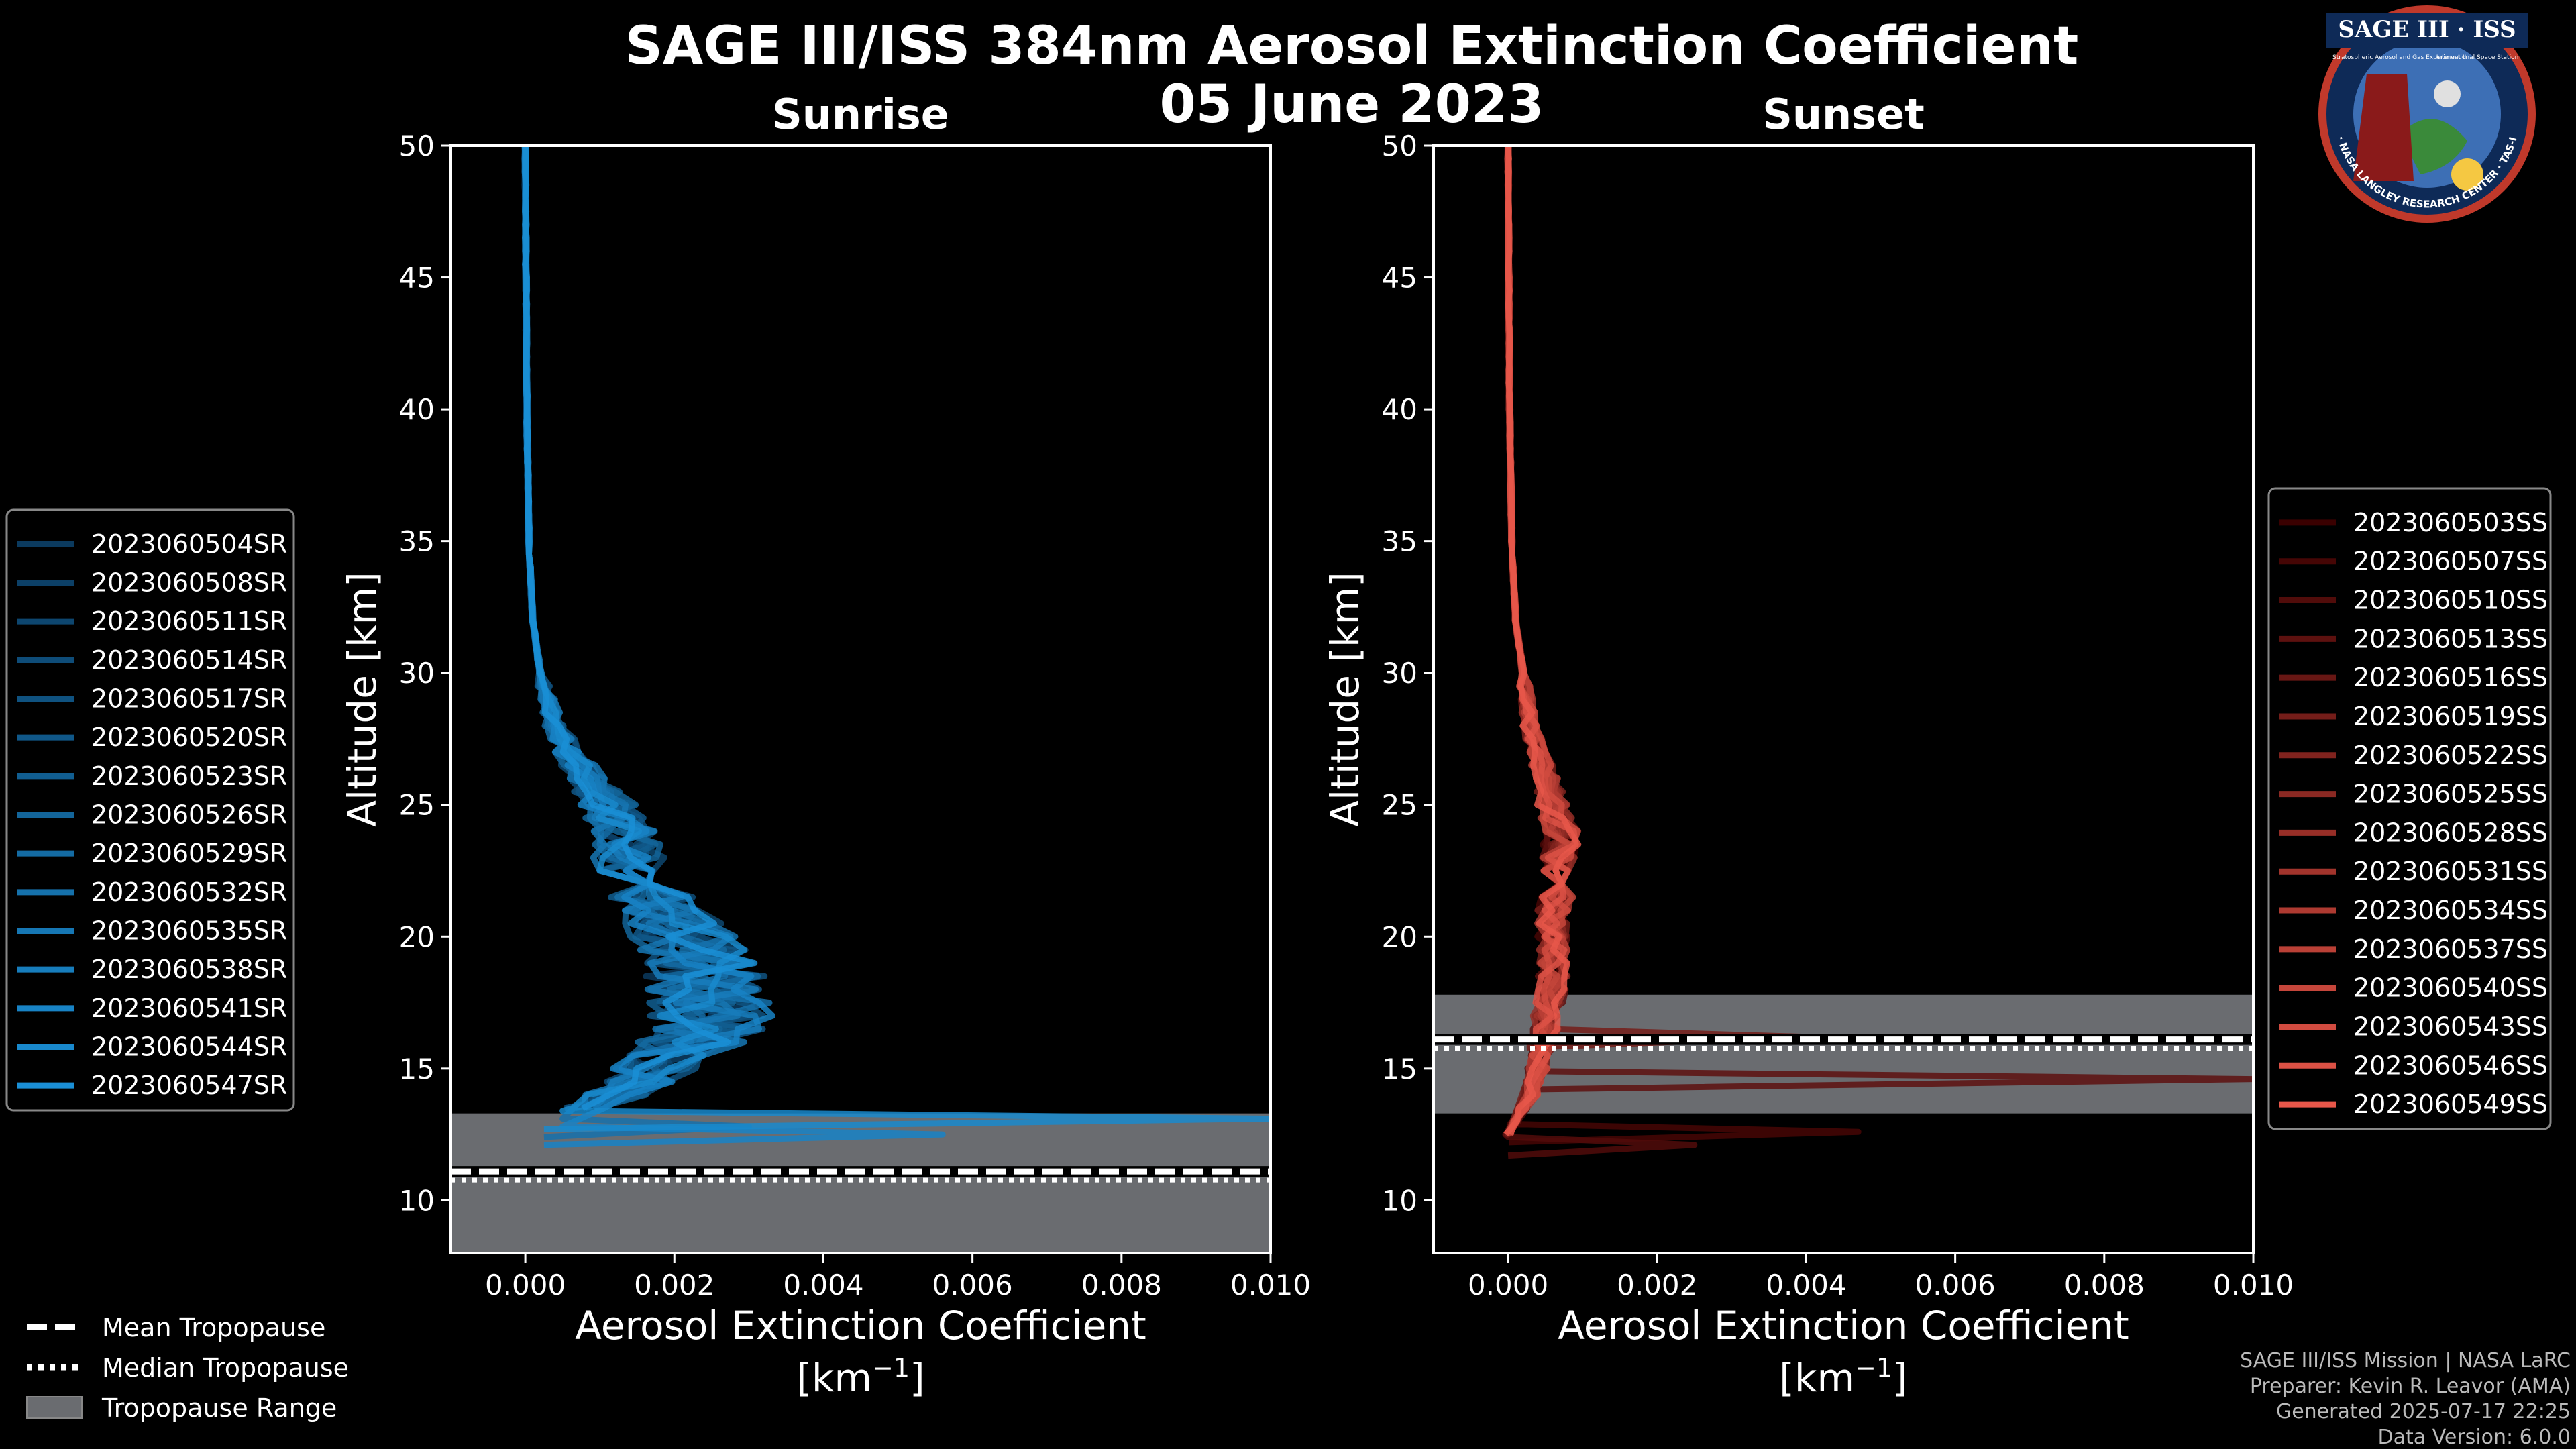 The height and width of the screenshot is (1449, 2576). I want to click on sunrise-ytick-label: 10, so click(417, 1200).